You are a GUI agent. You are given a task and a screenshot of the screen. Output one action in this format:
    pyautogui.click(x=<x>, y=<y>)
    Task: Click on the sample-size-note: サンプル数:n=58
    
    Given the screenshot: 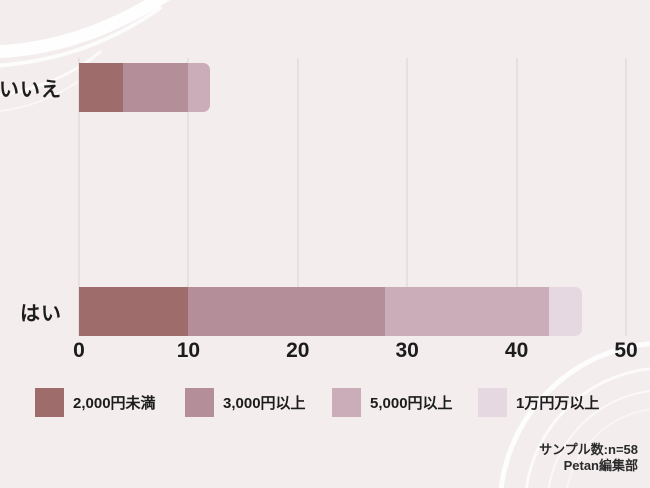 What is the action you would take?
    pyautogui.click(x=588, y=449)
    